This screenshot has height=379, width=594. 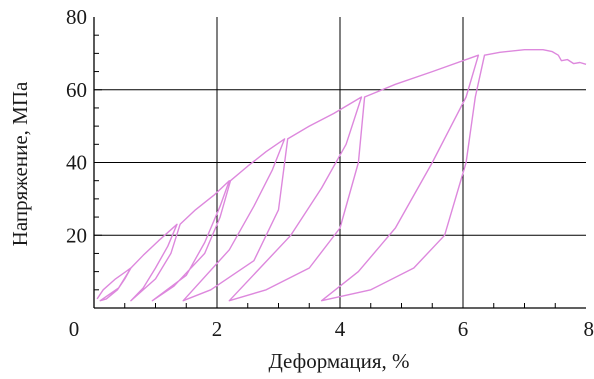 I want to click on y-tick-label-20: 20, so click(x=76, y=235).